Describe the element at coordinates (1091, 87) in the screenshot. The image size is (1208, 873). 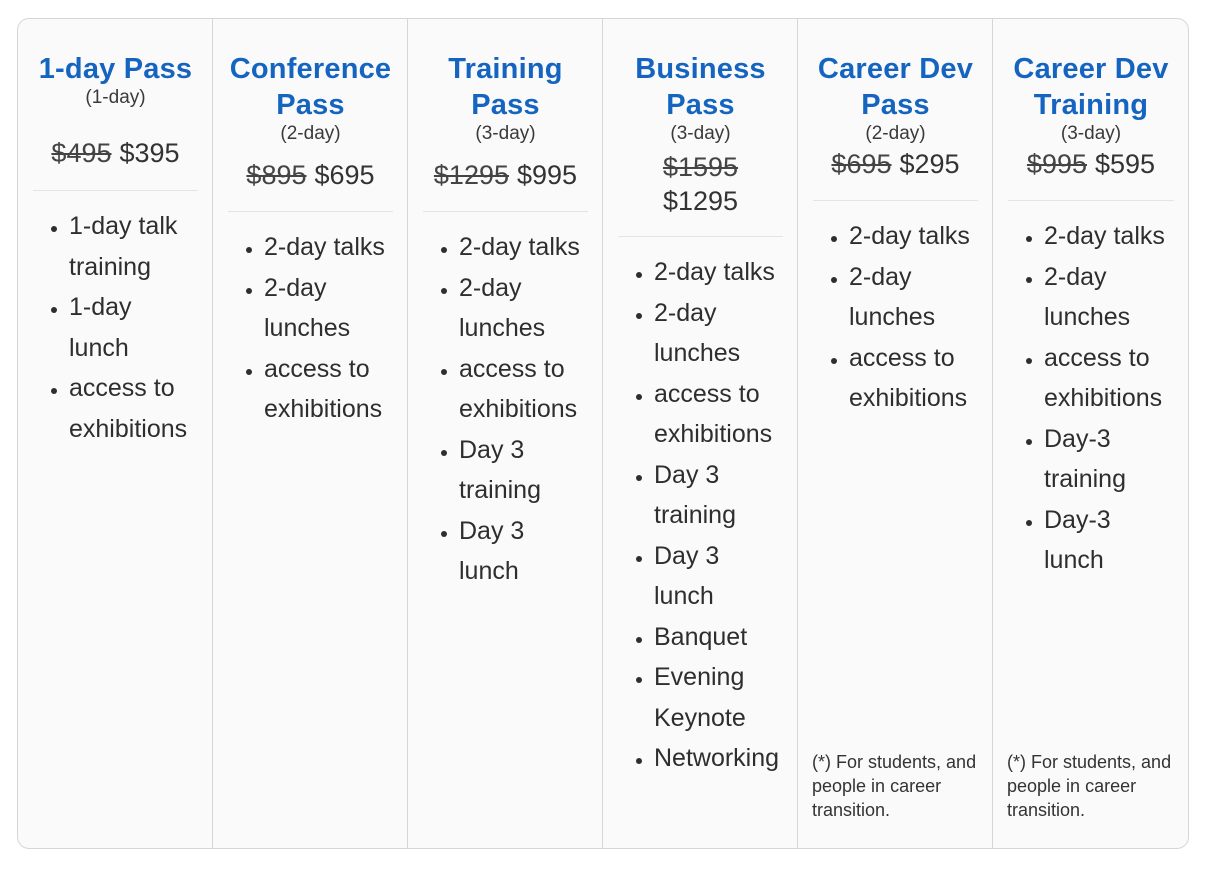
I see `plan-title: Career Dev Training` at that location.